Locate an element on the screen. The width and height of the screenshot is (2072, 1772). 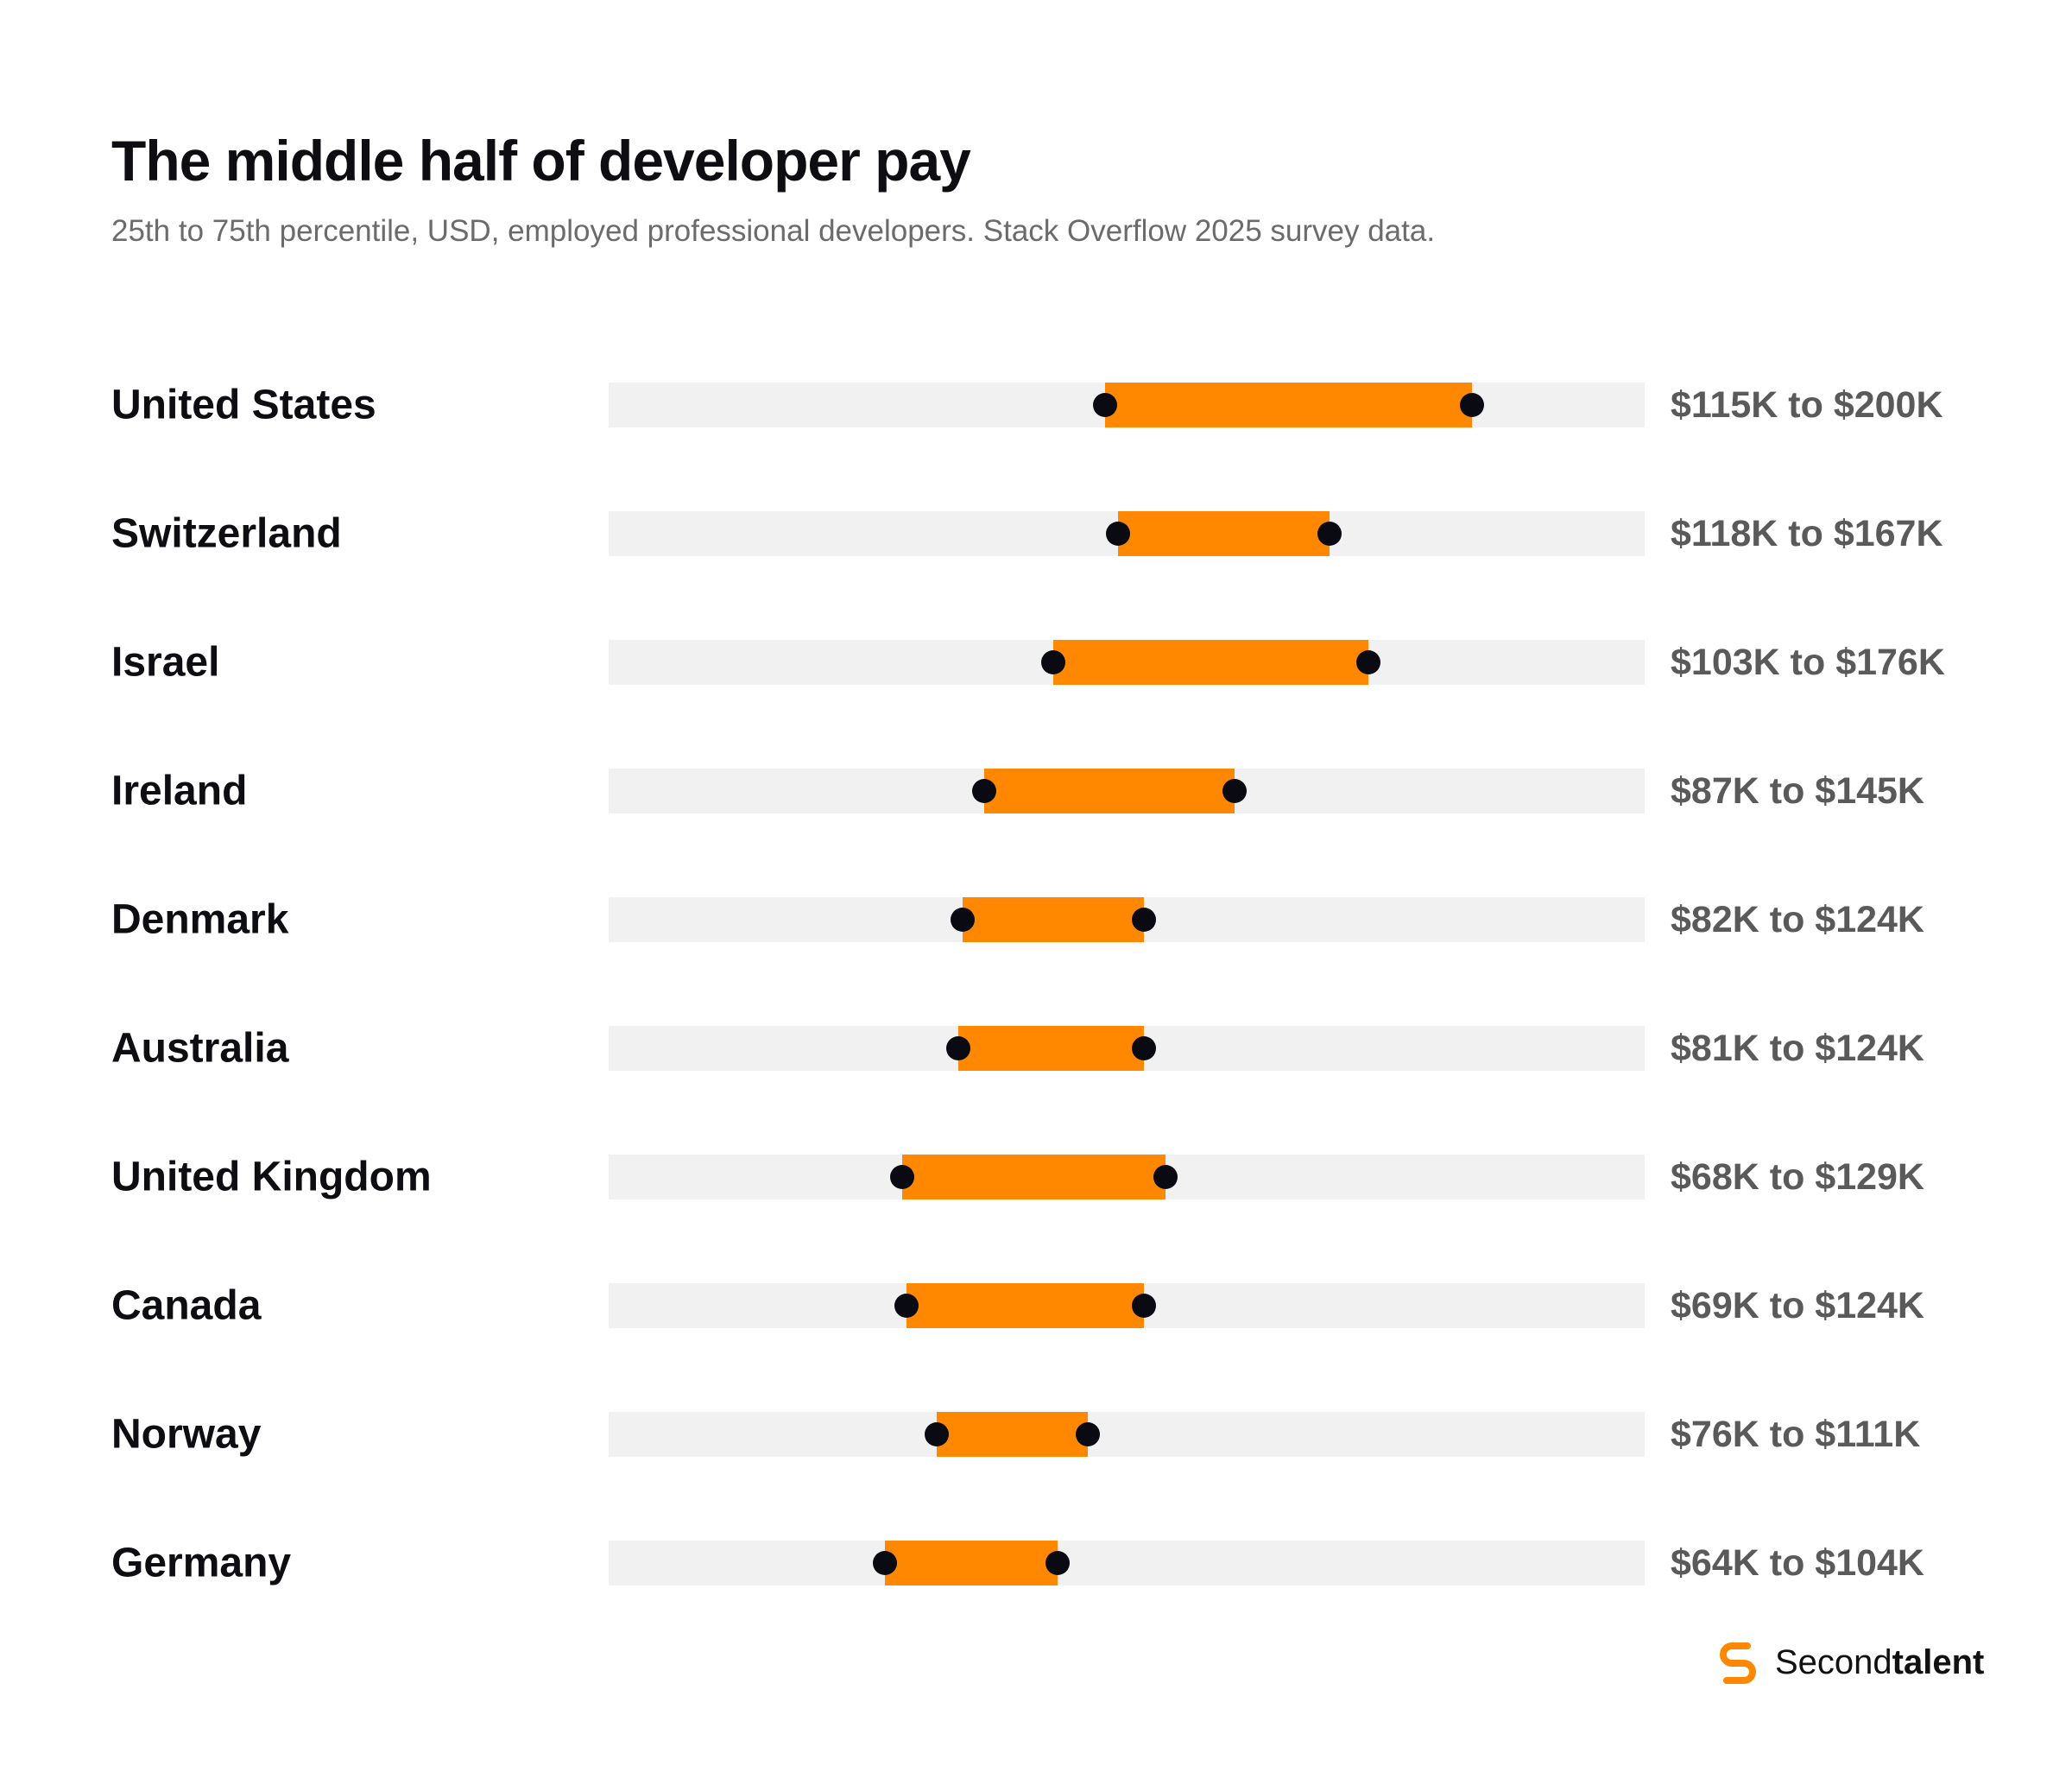
chart-row-united-kingdom: United Kingdom $68K to $129K is located at coordinates (1017, 1178).